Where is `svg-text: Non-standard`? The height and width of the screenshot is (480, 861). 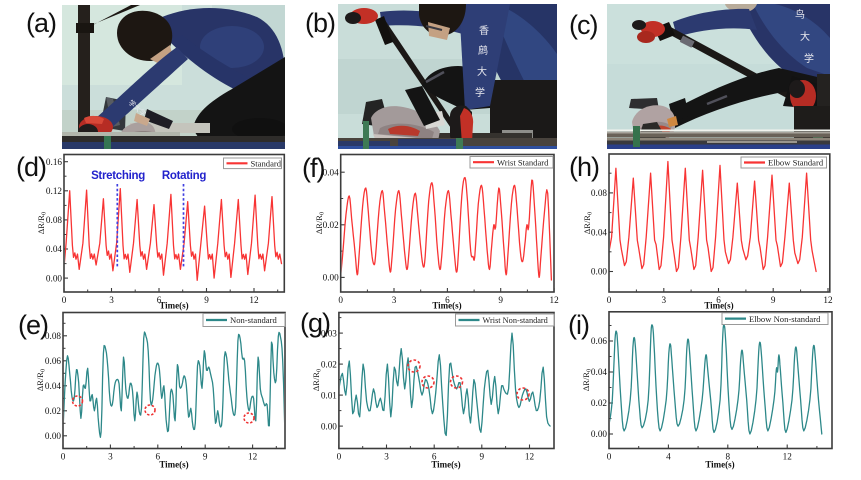 svg-text: Non-standard is located at coordinates (253, 320).